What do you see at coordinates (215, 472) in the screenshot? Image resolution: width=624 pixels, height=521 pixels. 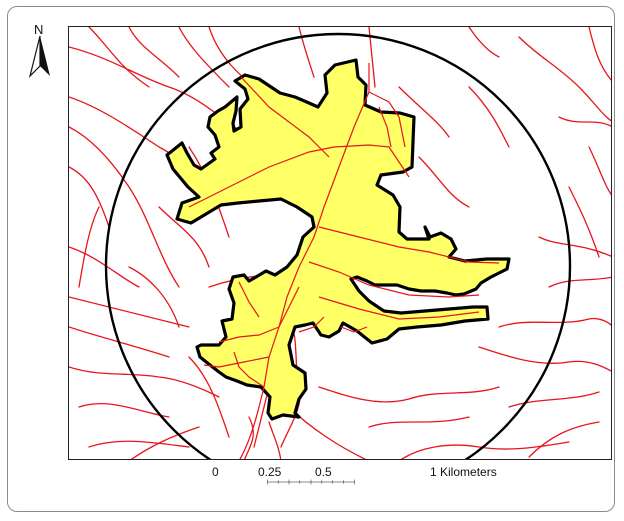 I see `scale-label-0: 0` at bounding box center [215, 472].